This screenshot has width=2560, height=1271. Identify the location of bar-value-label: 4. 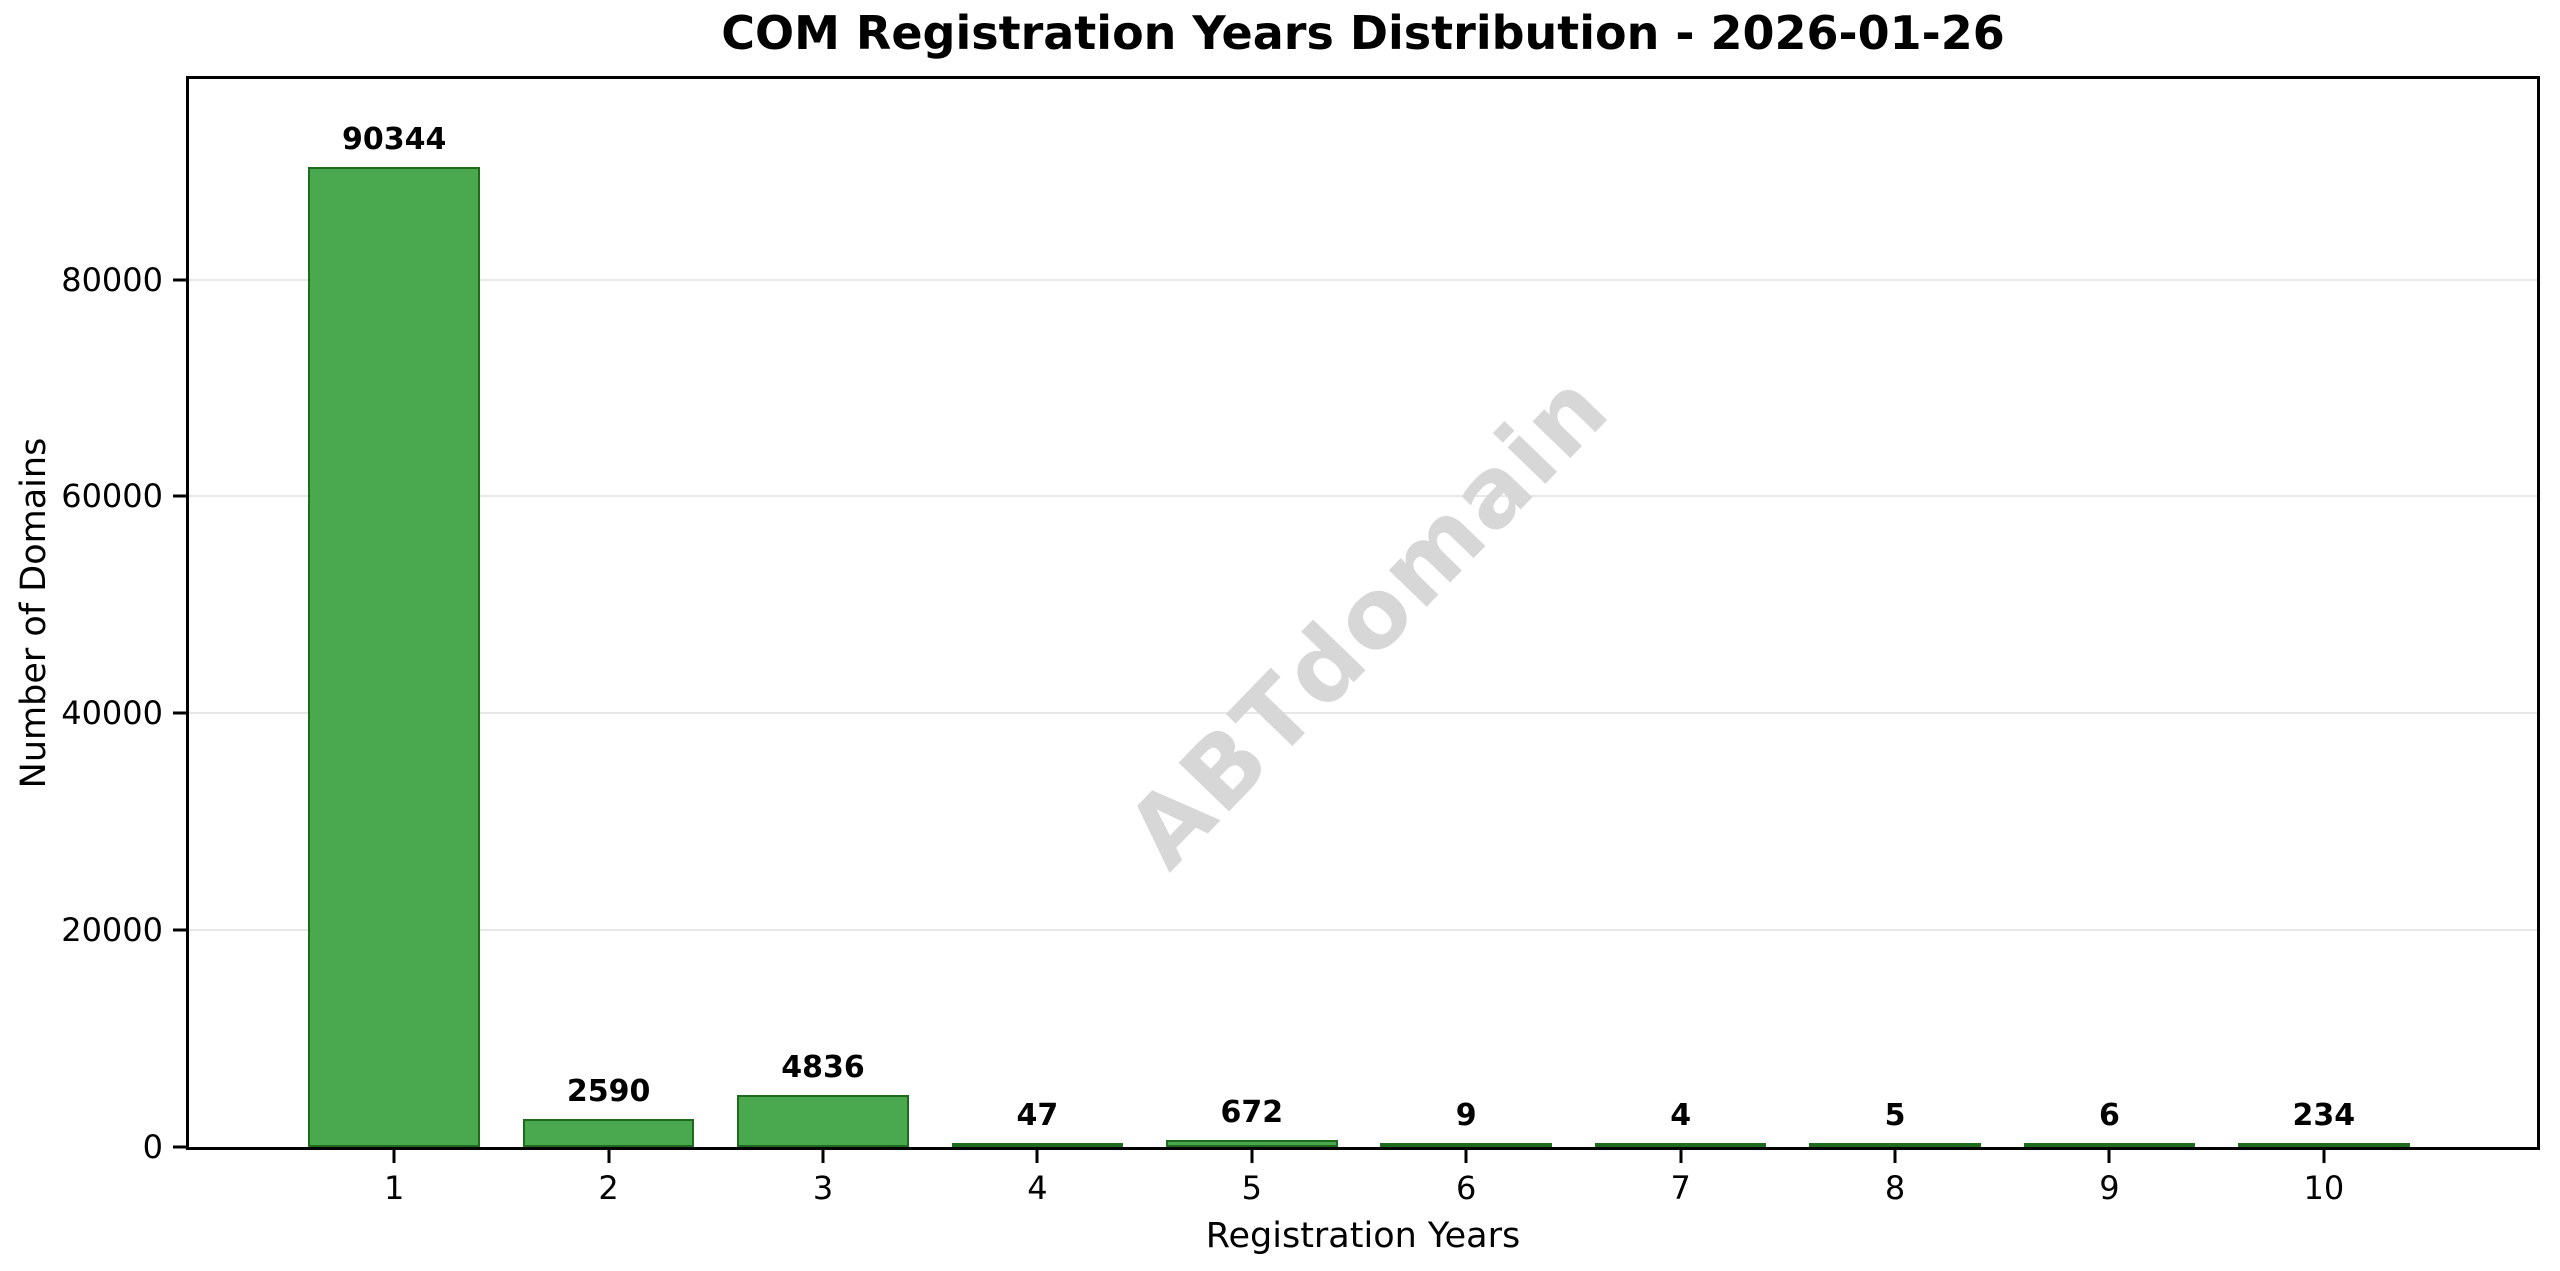
(1681, 1115).